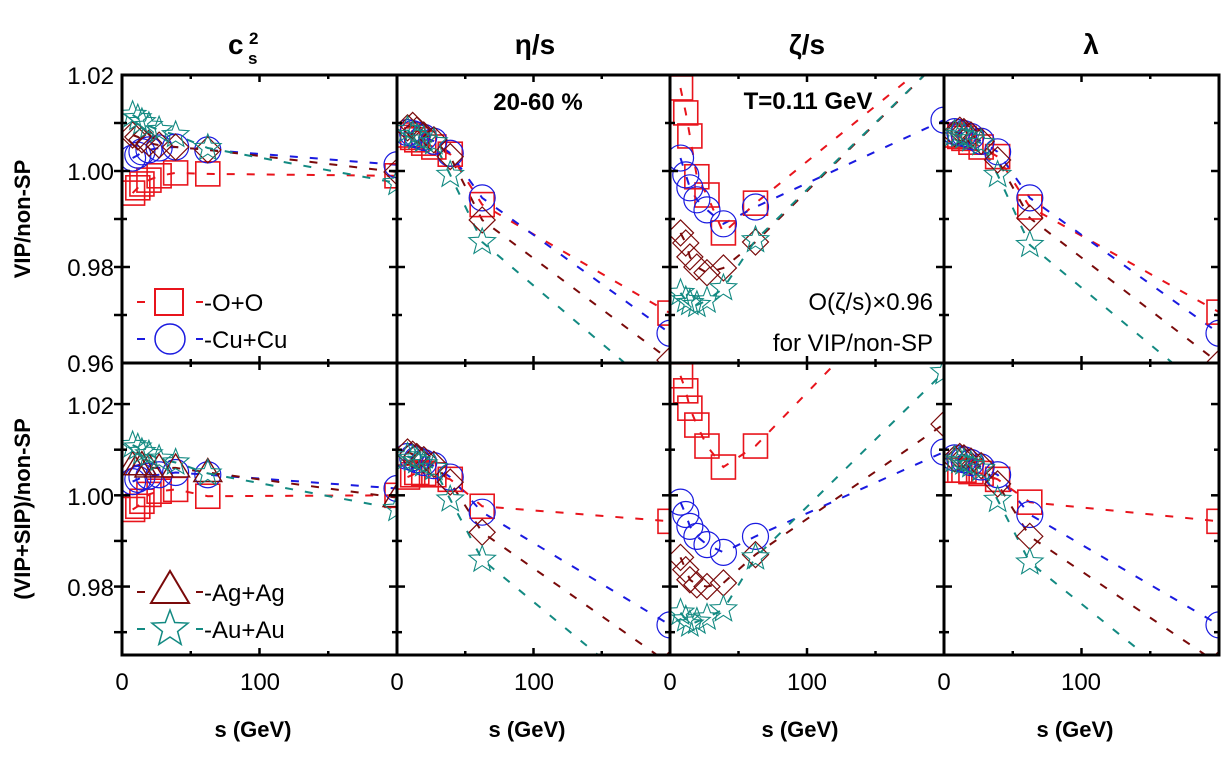  Describe the element at coordinates (236, 44) in the screenshot. I see `column-title-cs2-base: c` at that location.